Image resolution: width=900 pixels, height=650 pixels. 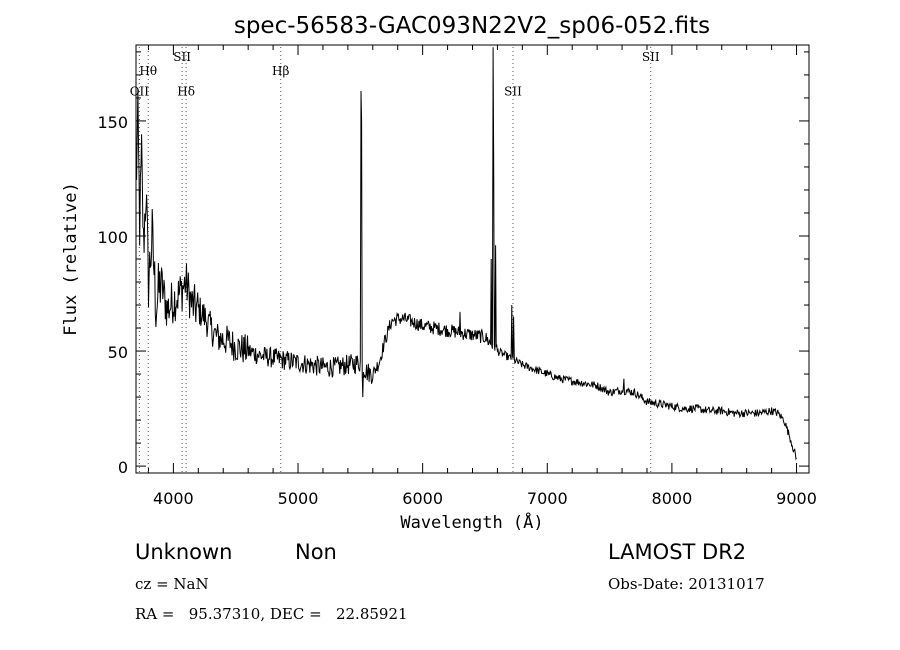 What do you see at coordinates (686, 584) in the screenshot?
I see `observation-date: Obs-Date: 20131017` at bounding box center [686, 584].